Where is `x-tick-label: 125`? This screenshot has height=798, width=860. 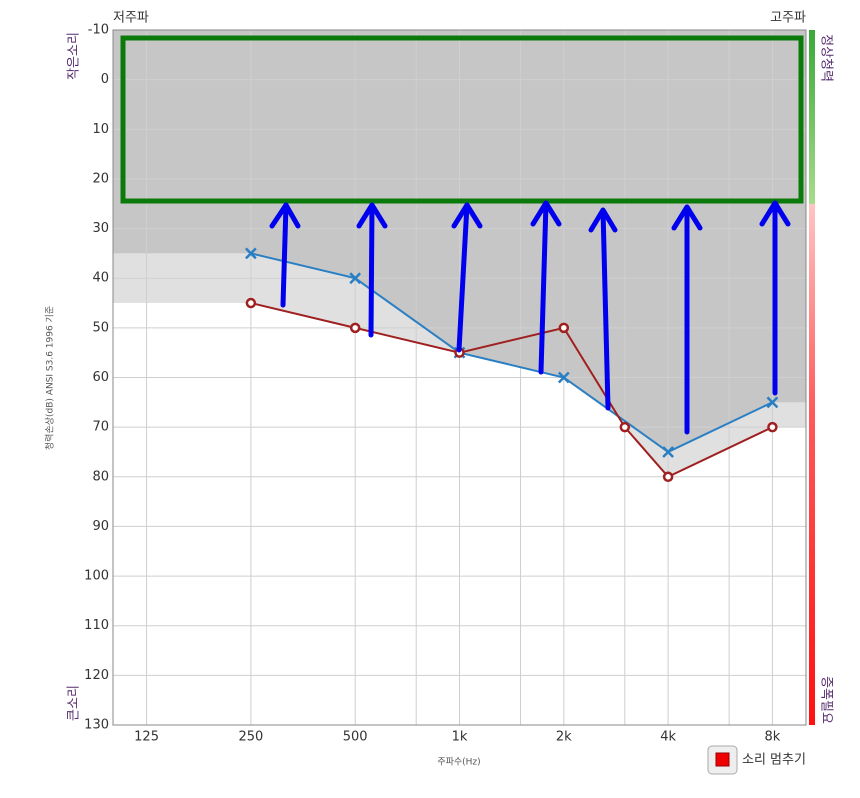
x-tick-label: 125 is located at coordinates (146, 737).